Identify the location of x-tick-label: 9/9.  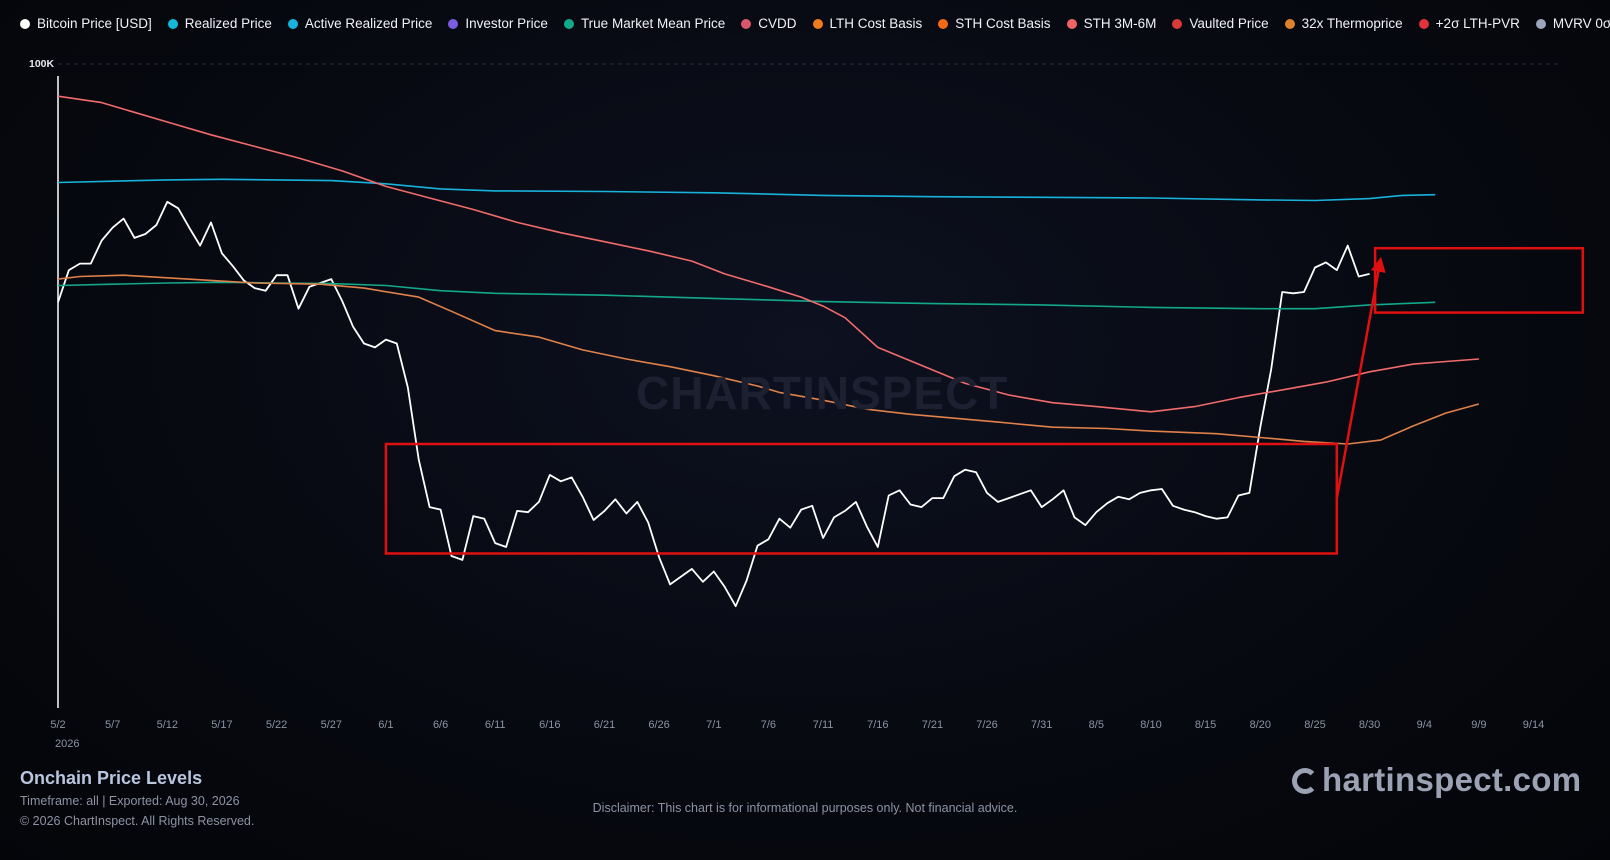
(1478, 725).